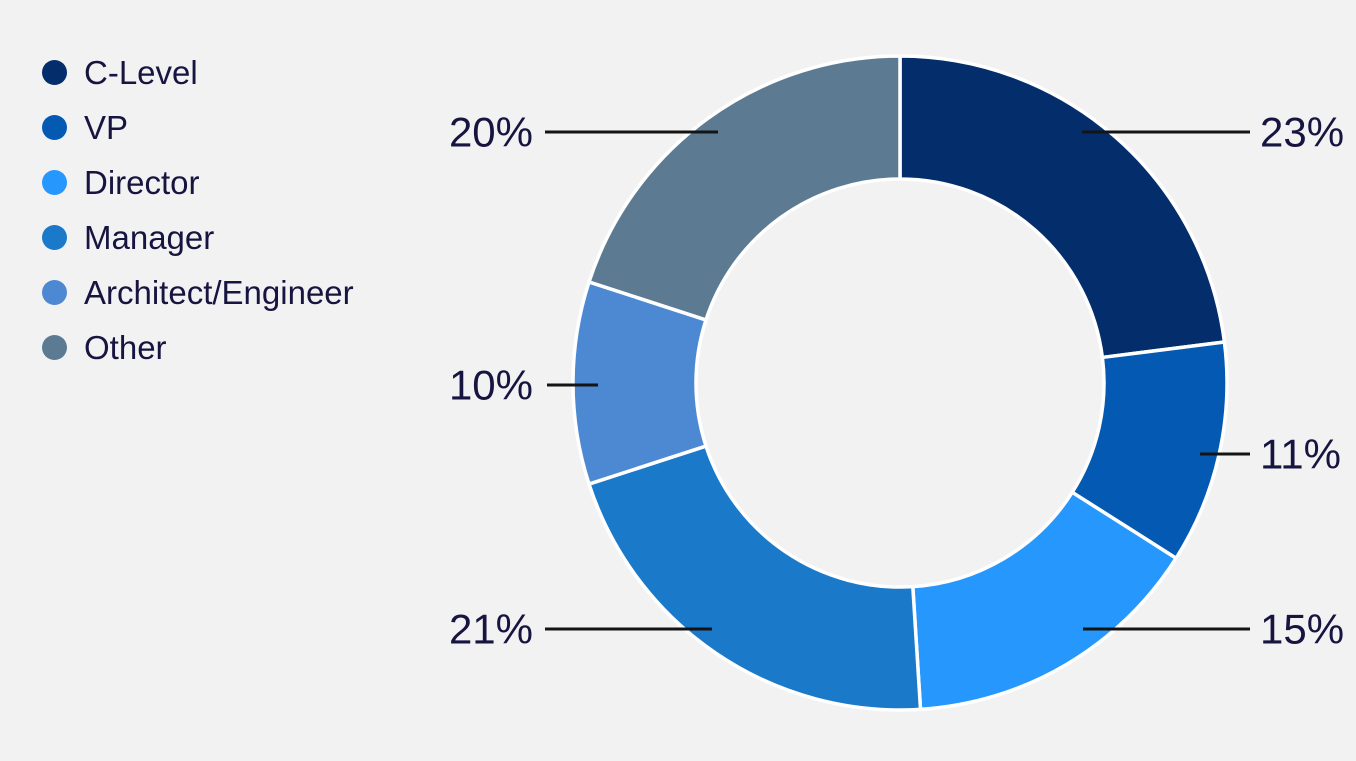 Image resolution: width=1356 pixels, height=761 pixels. Describe the element at coordinates (149, 237) in the screenshot. I see `legend-label: Manager` at that location.